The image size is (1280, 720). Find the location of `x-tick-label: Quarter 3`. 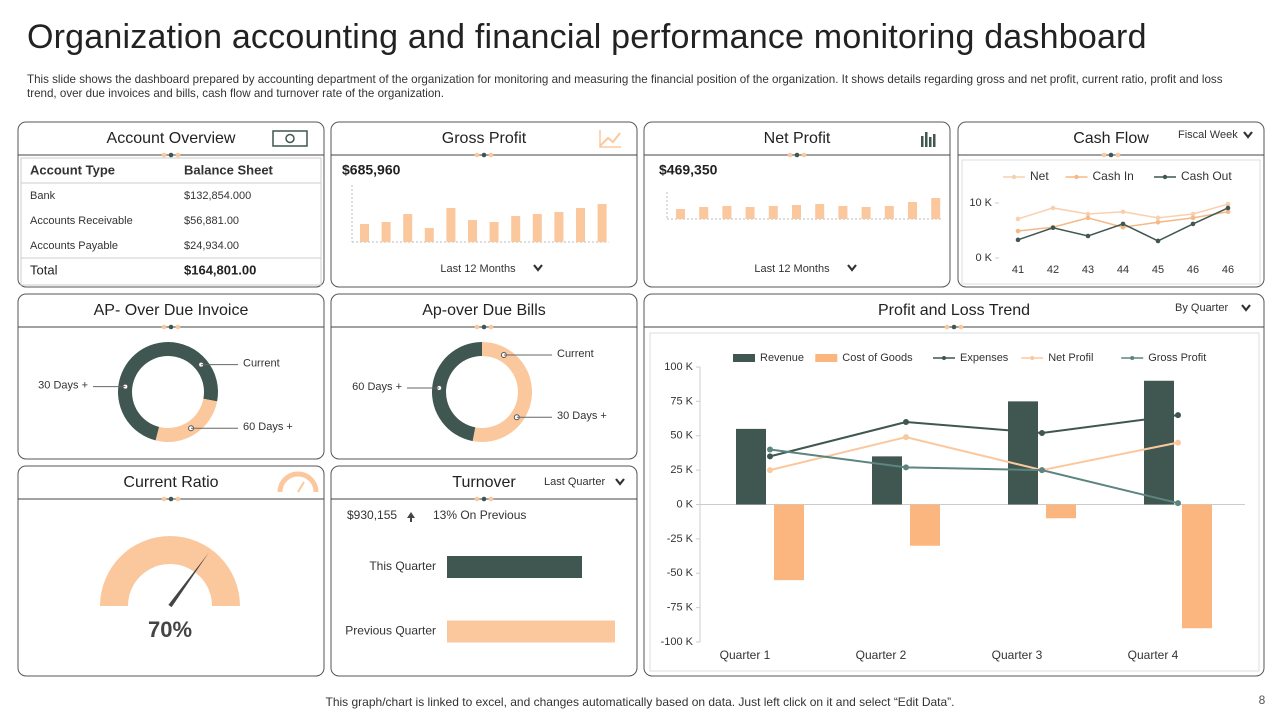

x-tick-label: Quarter 3 is located at coordinates (1017, 655).